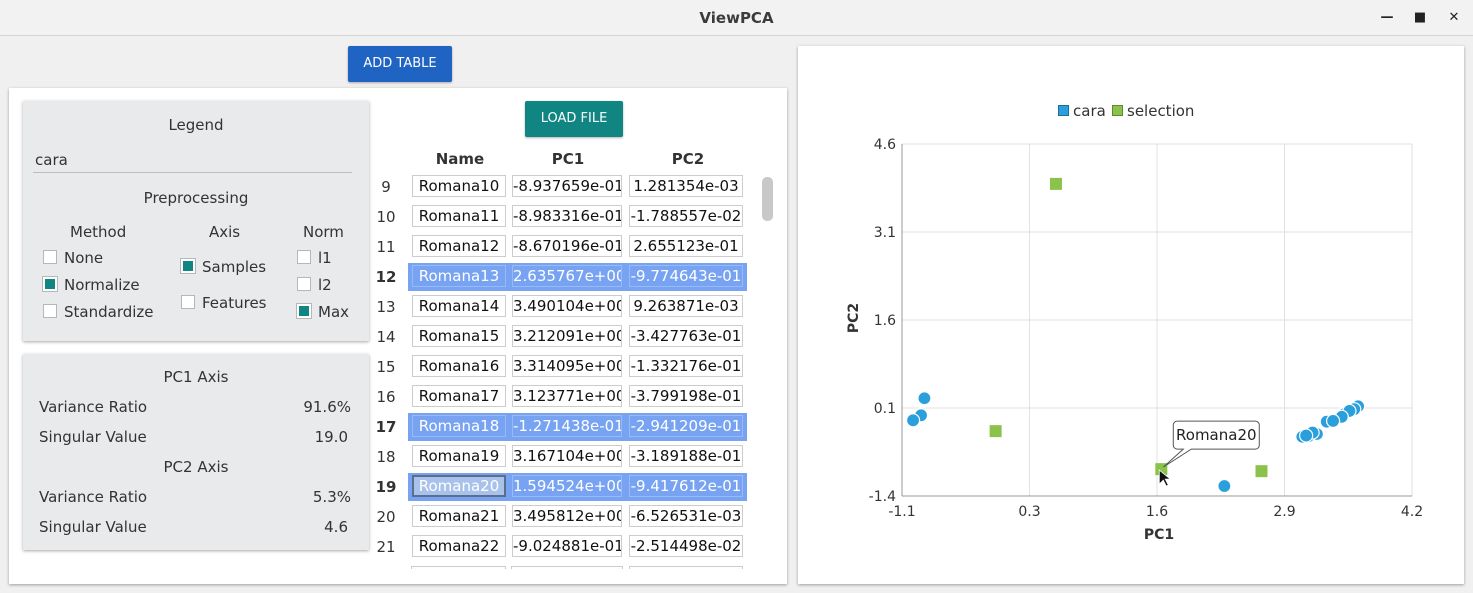  What do you see at coordinates (686, 246) in the screenshot?
I see `pc2-cell: 2.655123e-01` at bounding box center [686, 246].